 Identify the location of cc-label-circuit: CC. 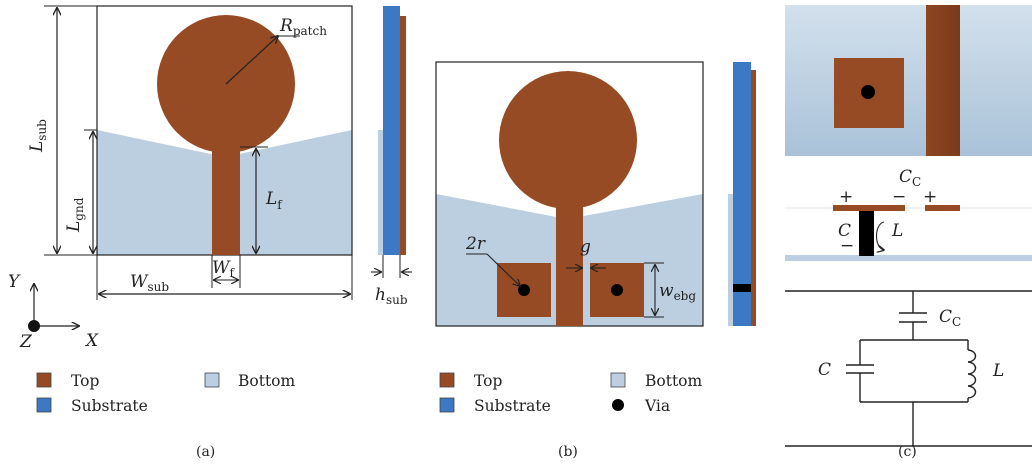
(950, 318).